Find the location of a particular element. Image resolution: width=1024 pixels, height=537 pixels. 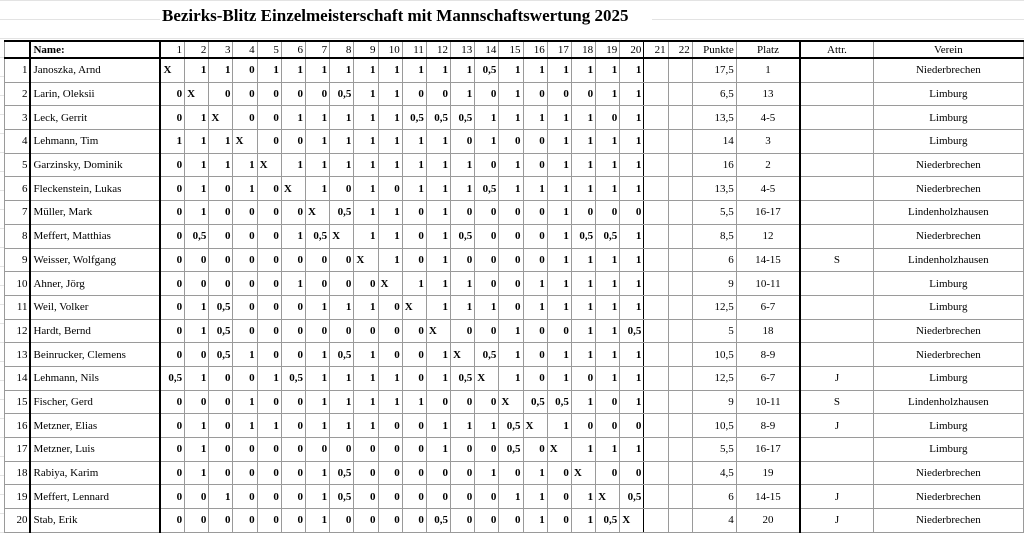

player-name: Hardt, Bernd is located at coordinates (95, 331).